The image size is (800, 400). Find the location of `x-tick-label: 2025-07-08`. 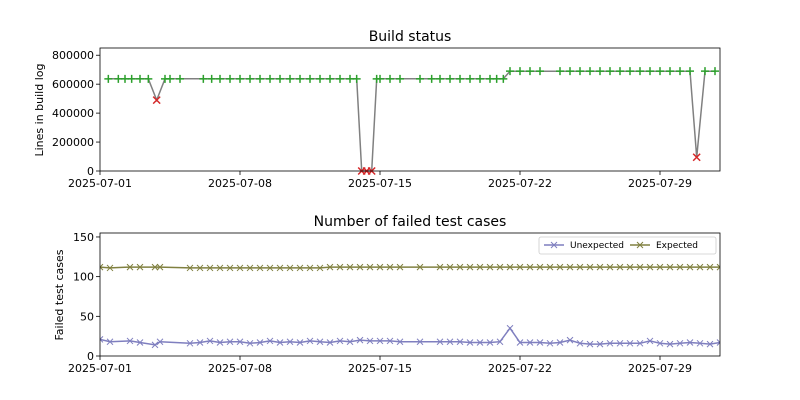

x-tick-label: 2025-07-08 is located at coordinates (240, 368).